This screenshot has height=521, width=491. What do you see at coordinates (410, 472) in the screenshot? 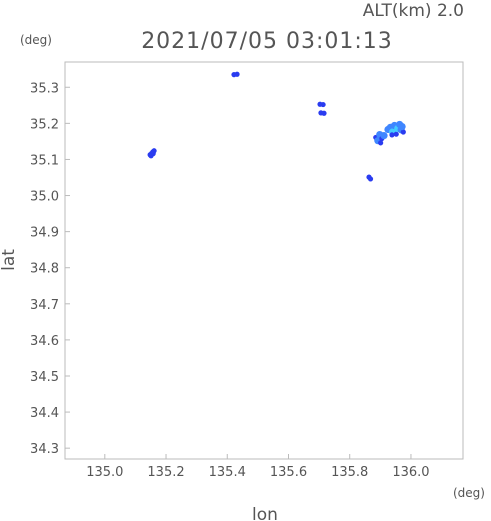
I see `x-tick-label: 136.0` at bounding box center [410, 472].